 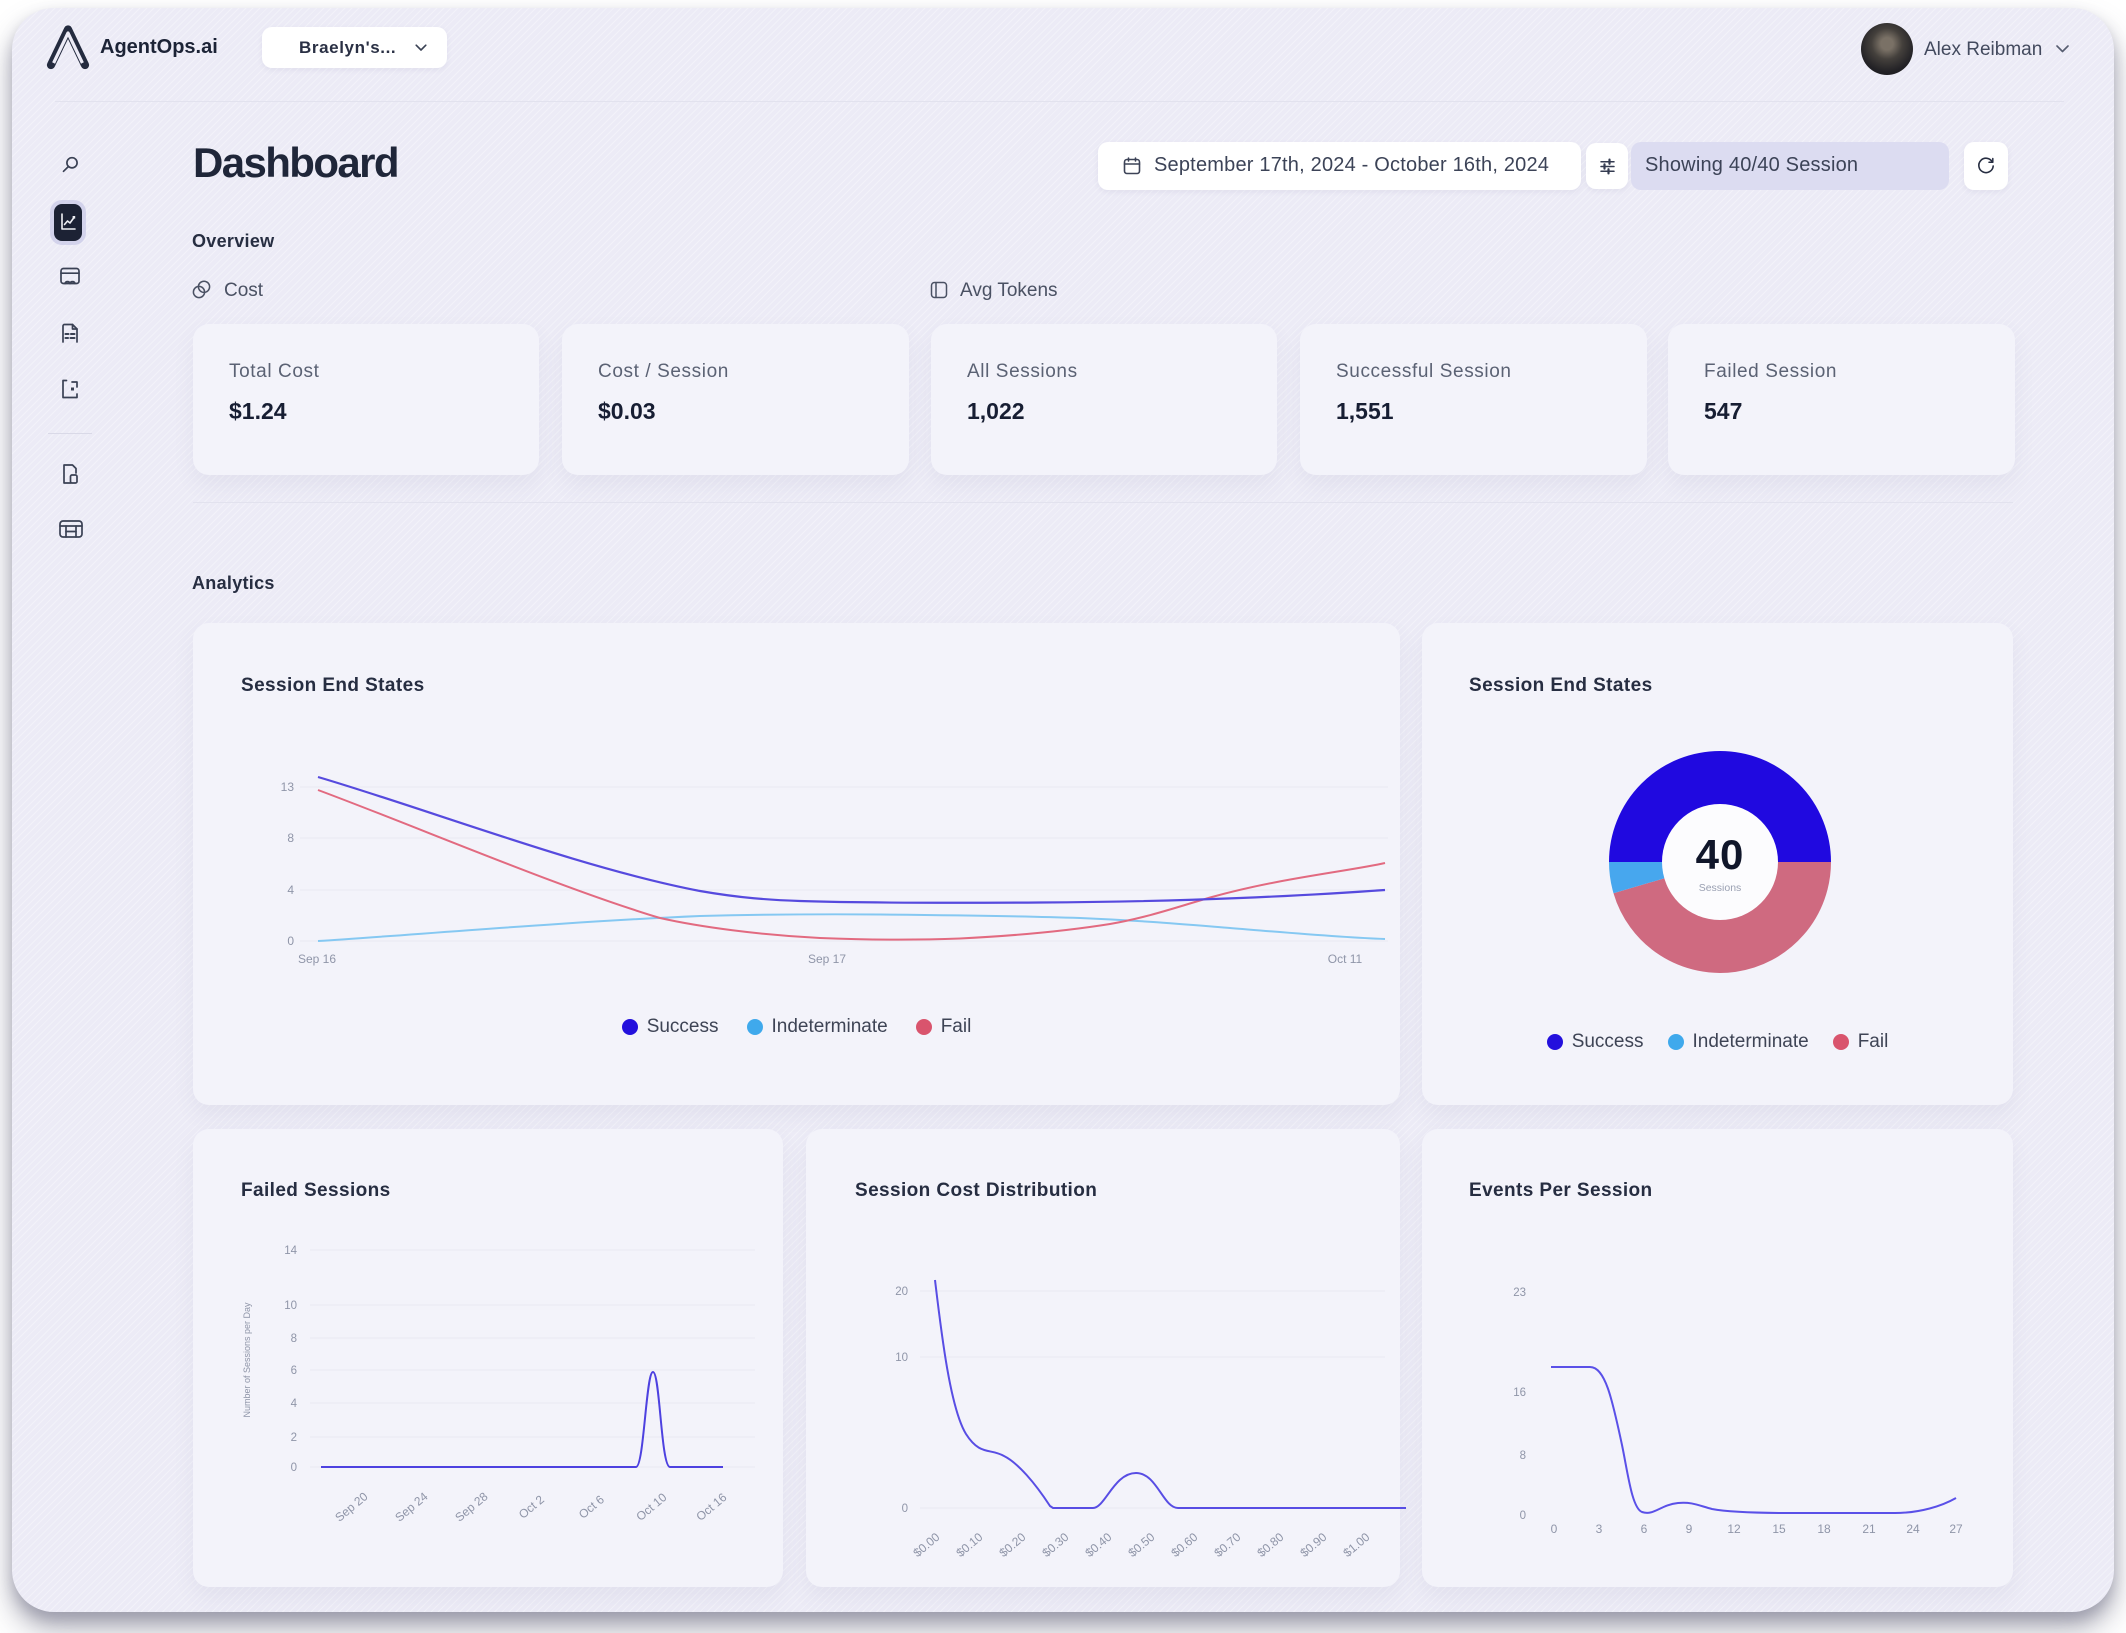 What do you see at coordinates (317, 959) in the screenshot?
I see `svg-text: Sep 16` at bounding box center [317, 959].